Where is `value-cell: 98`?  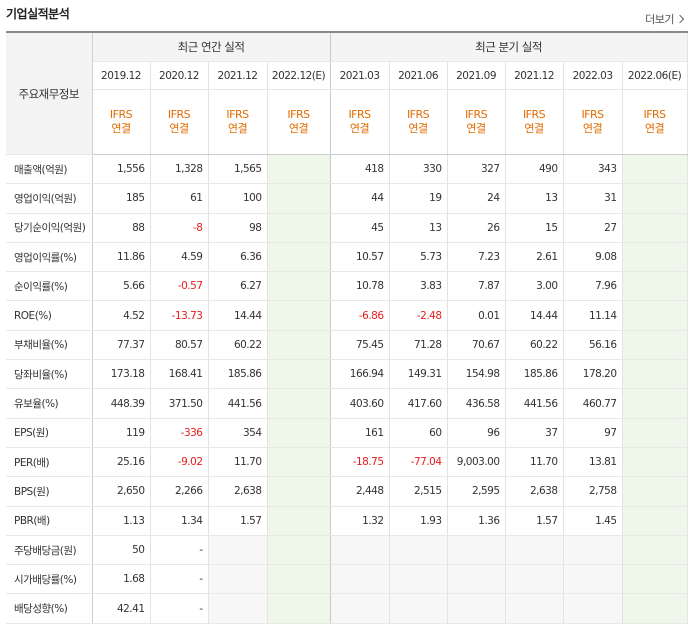
value-cell: 98 is located at coordinates (238, 228).